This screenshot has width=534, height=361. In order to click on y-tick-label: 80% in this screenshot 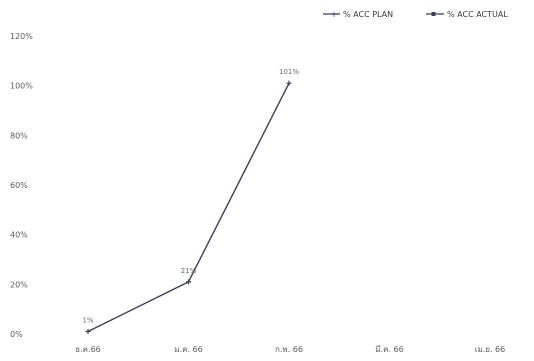, I will do `click(19, 135)`.